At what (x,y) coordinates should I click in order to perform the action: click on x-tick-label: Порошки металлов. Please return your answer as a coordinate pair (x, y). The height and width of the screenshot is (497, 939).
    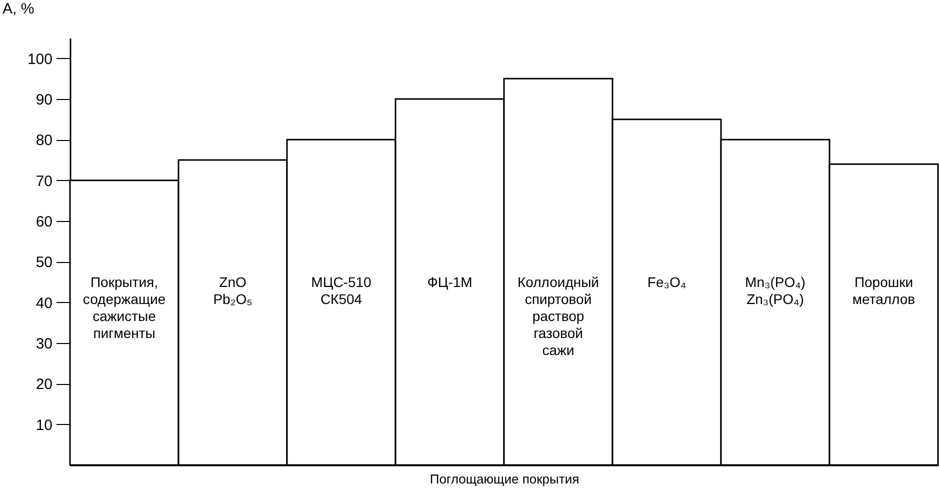
    Looking at the image, I should click on (884, 290).